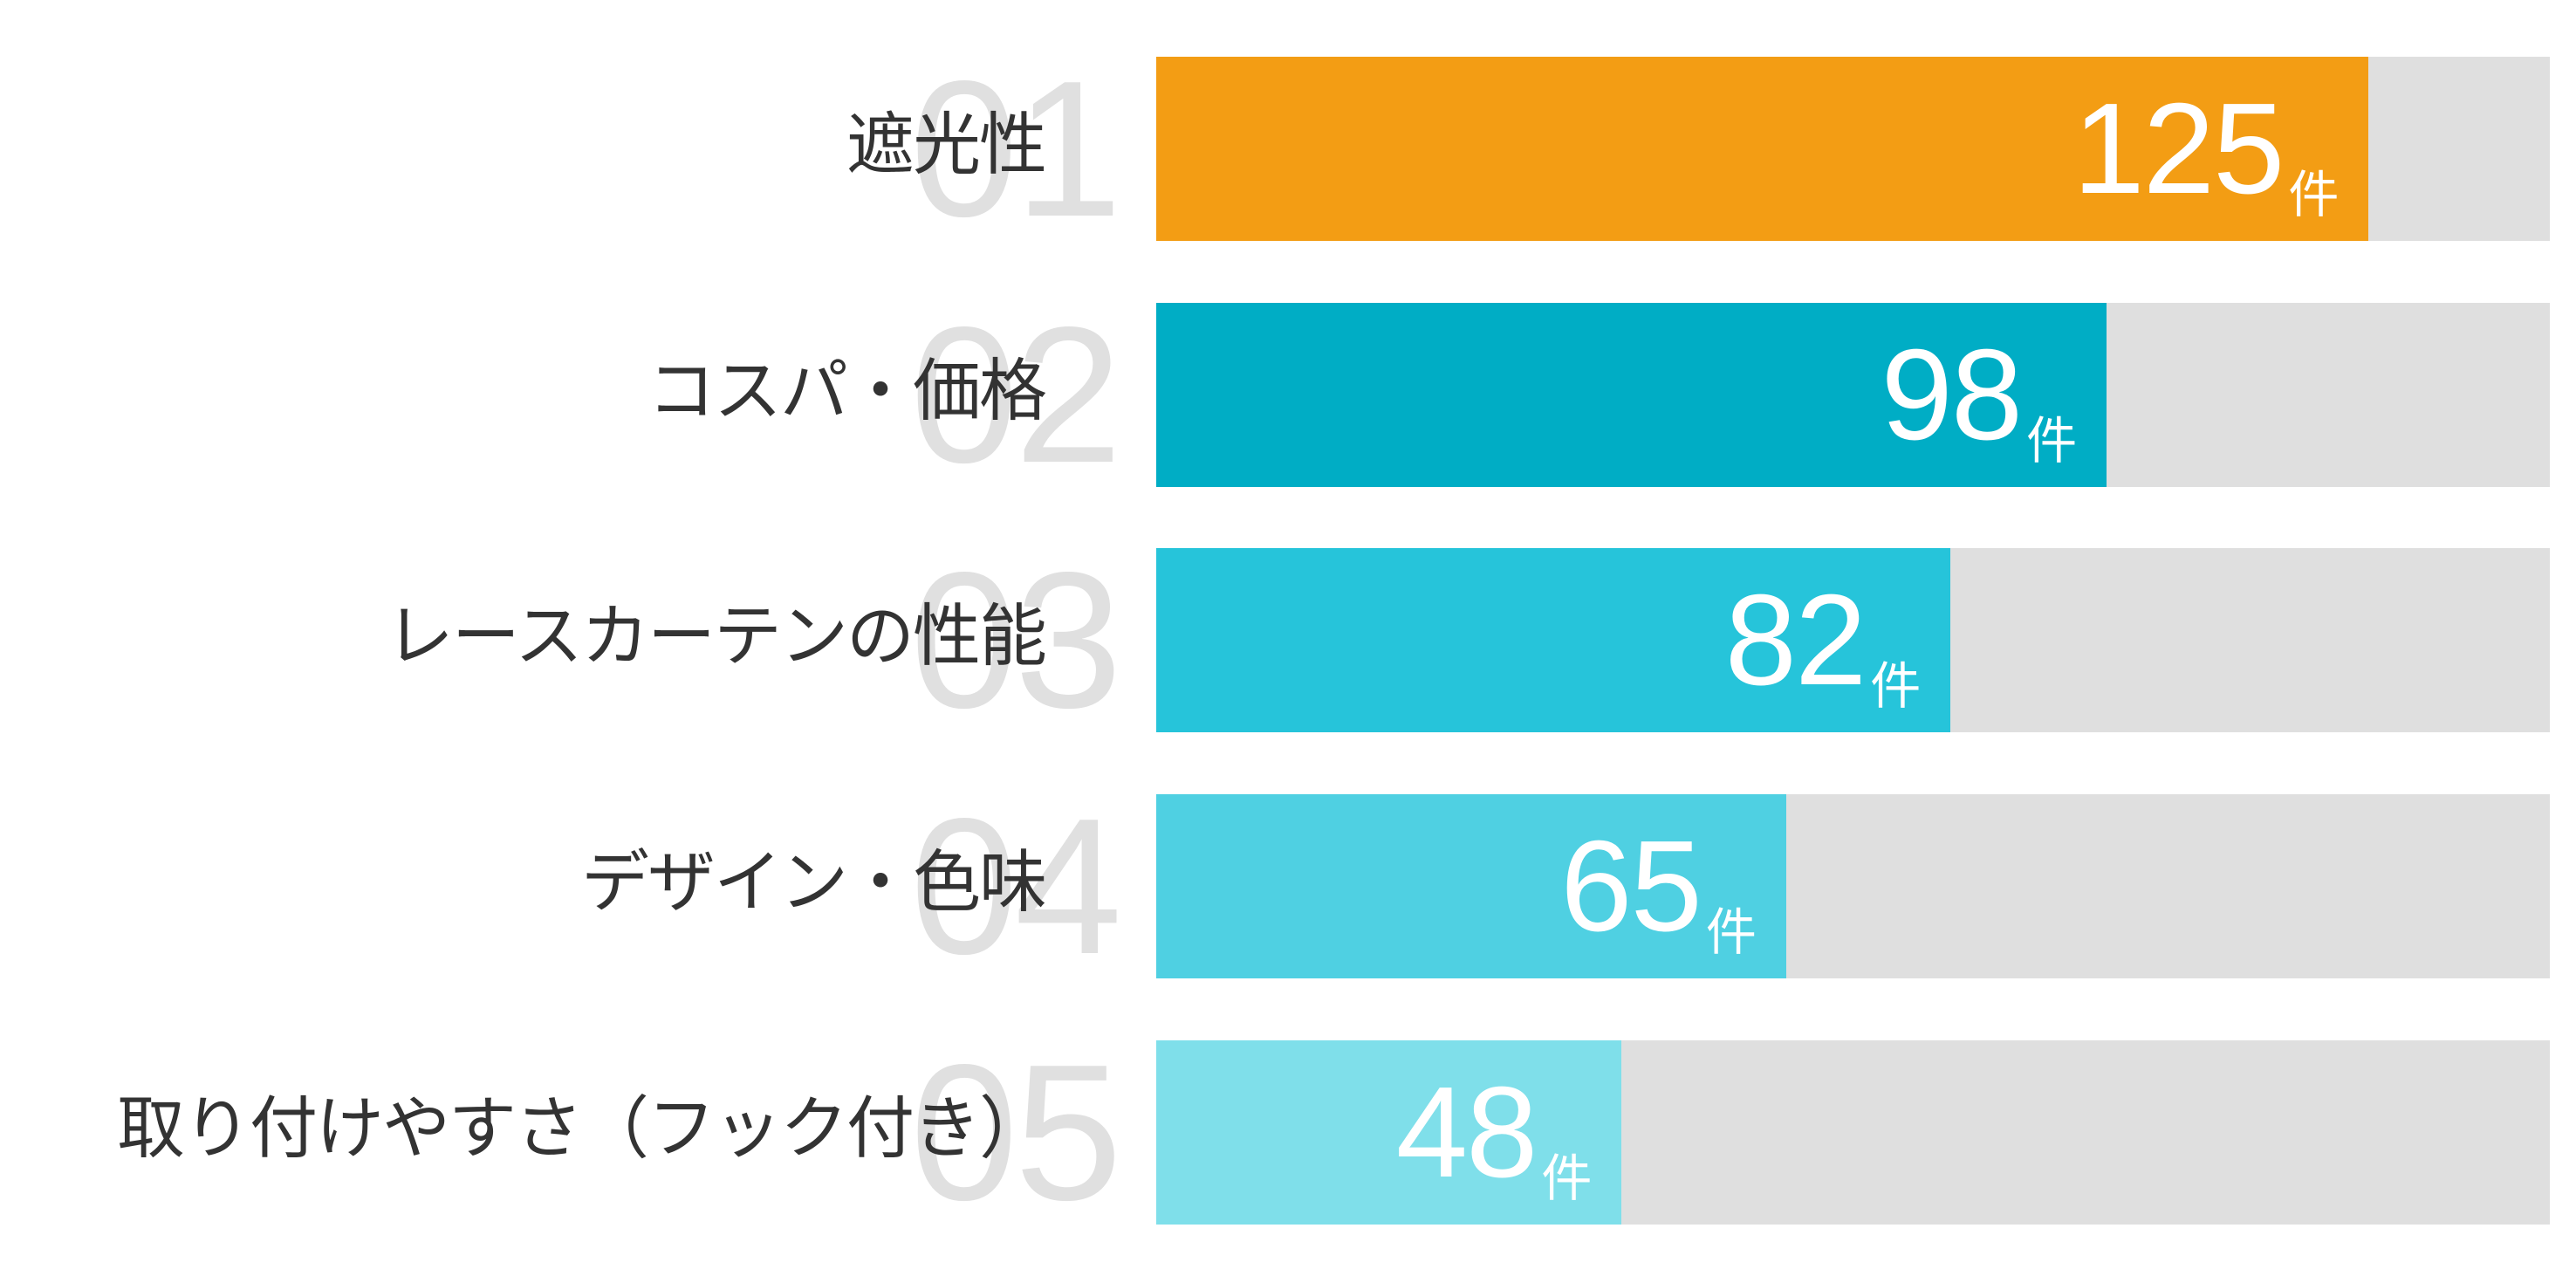 Image resolution: width=2576 pixels, height=1283 pixels. I want to click on rank-number: 04, so click(1016, 886).